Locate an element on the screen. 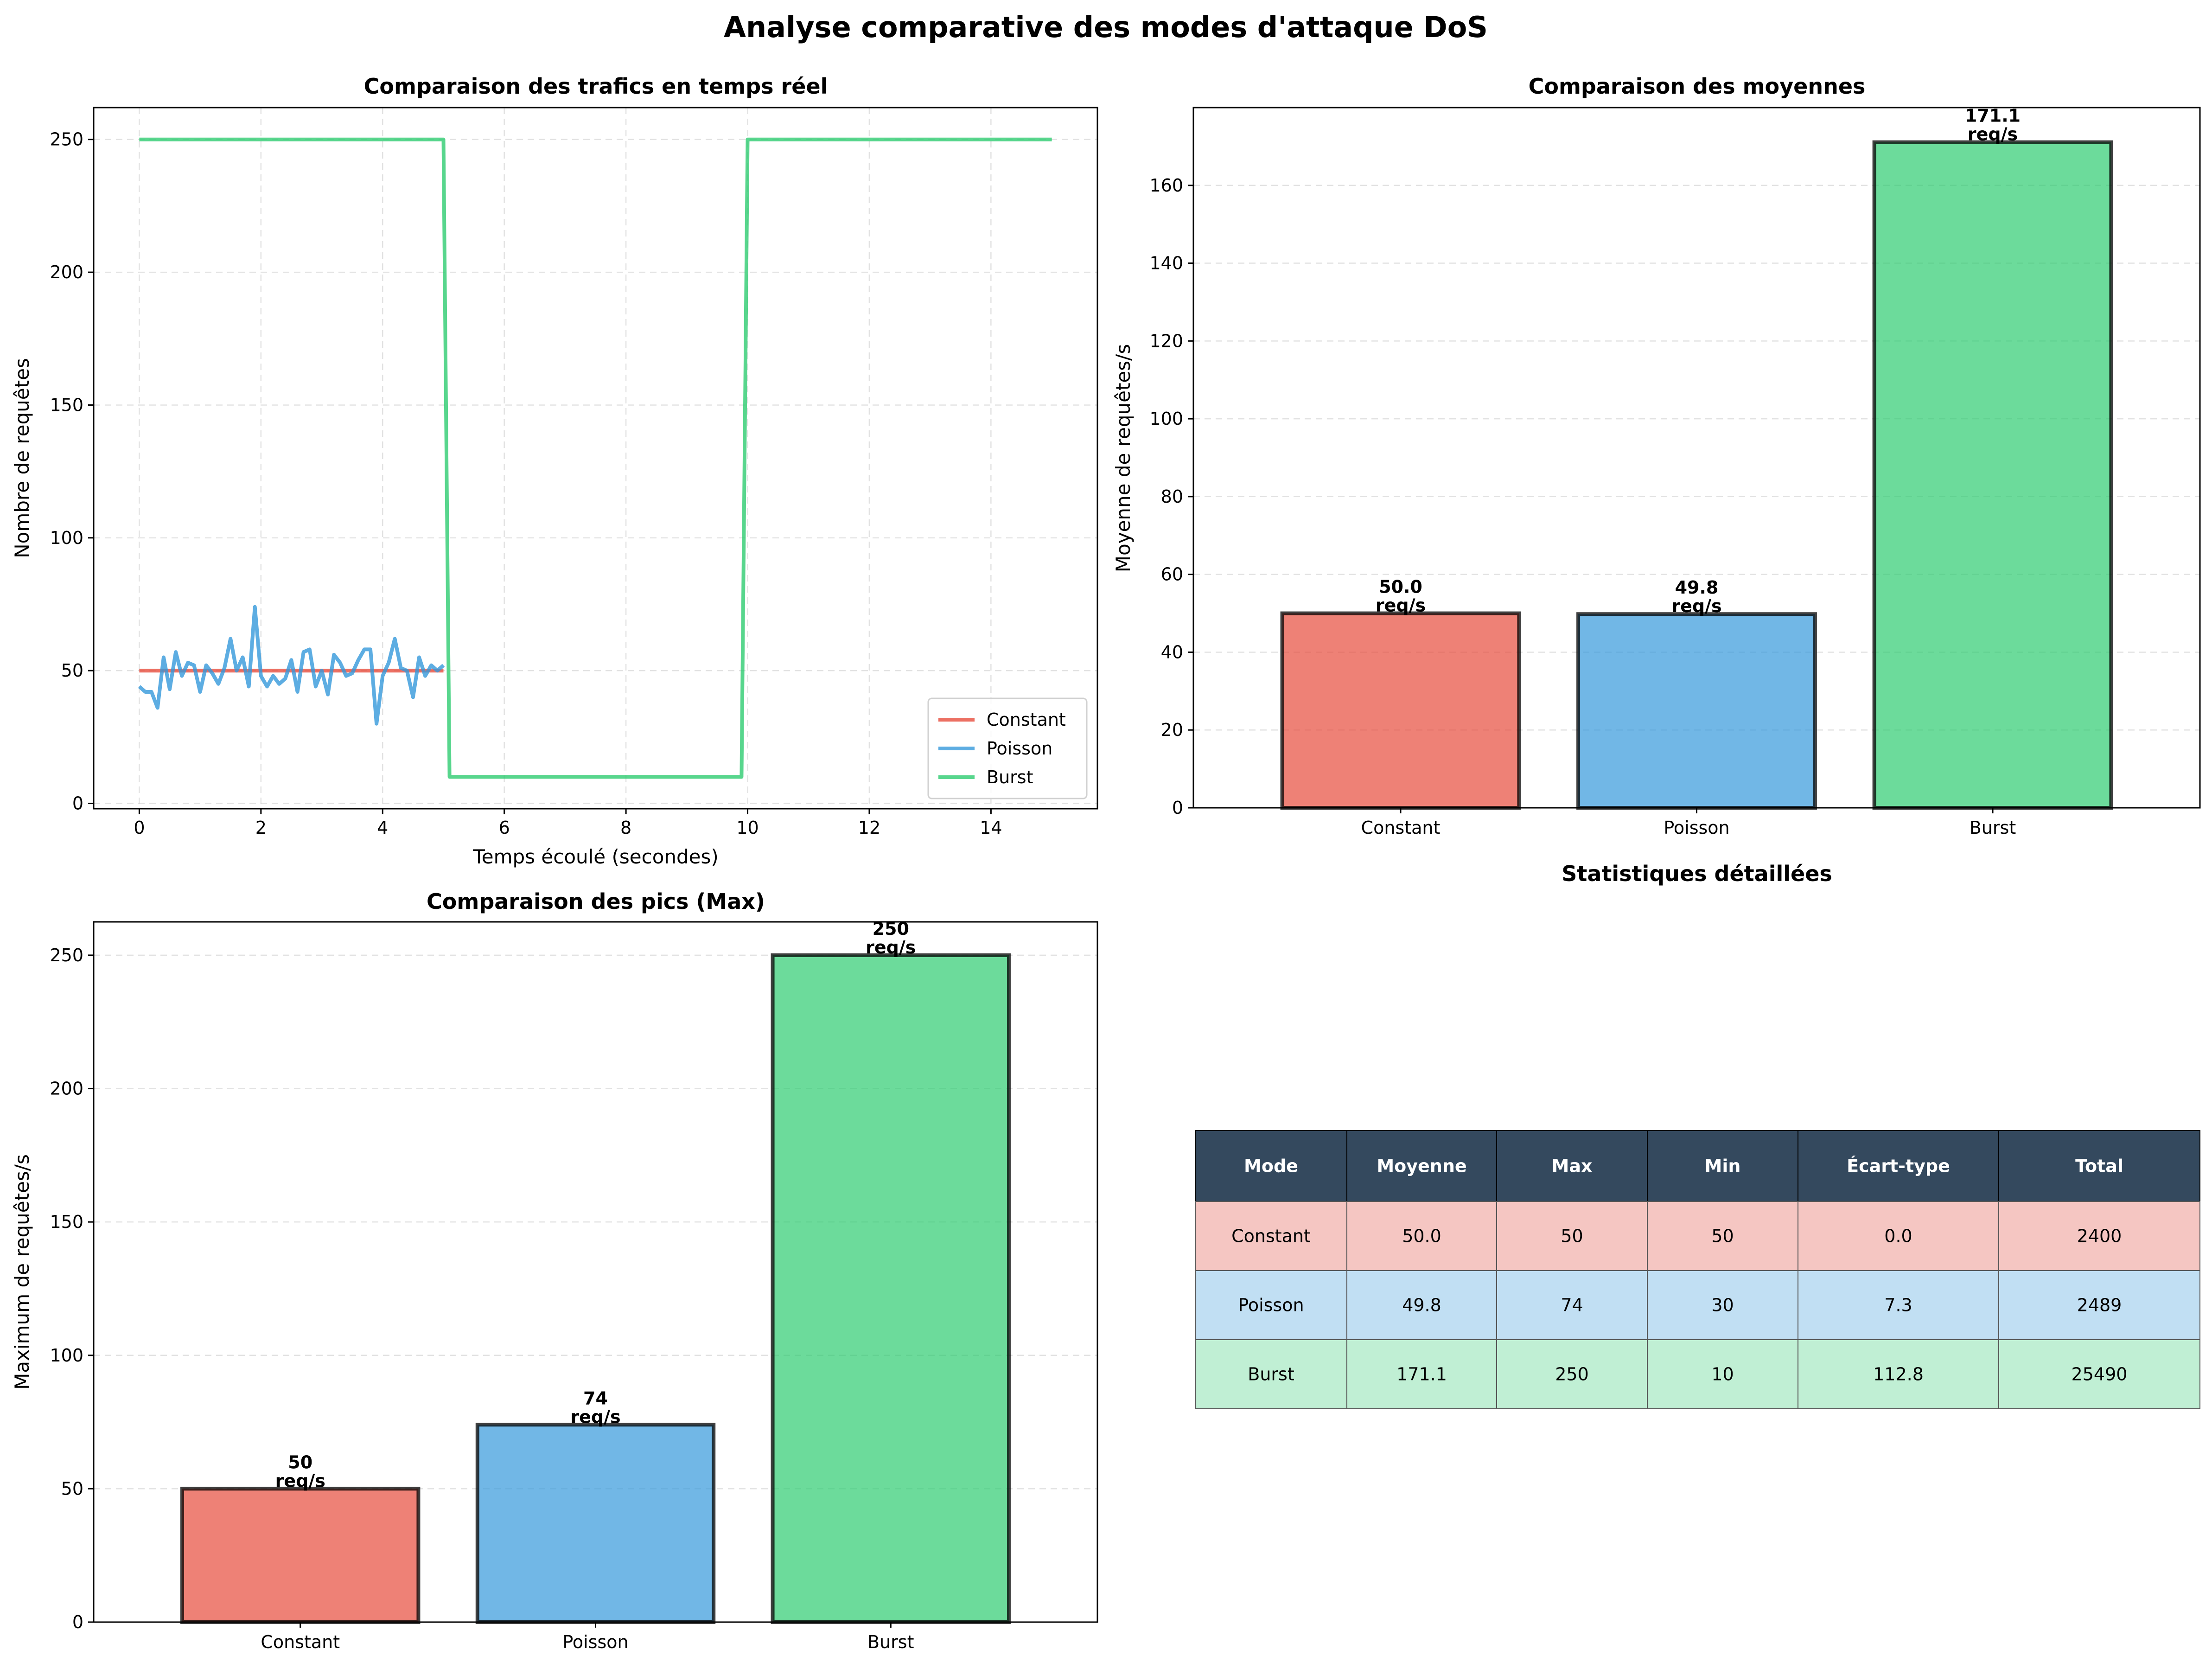 The image size is (2212, 1668). mean-bar-chart-title: Comparaison des moyennes is located at coordinates (1698, 86).